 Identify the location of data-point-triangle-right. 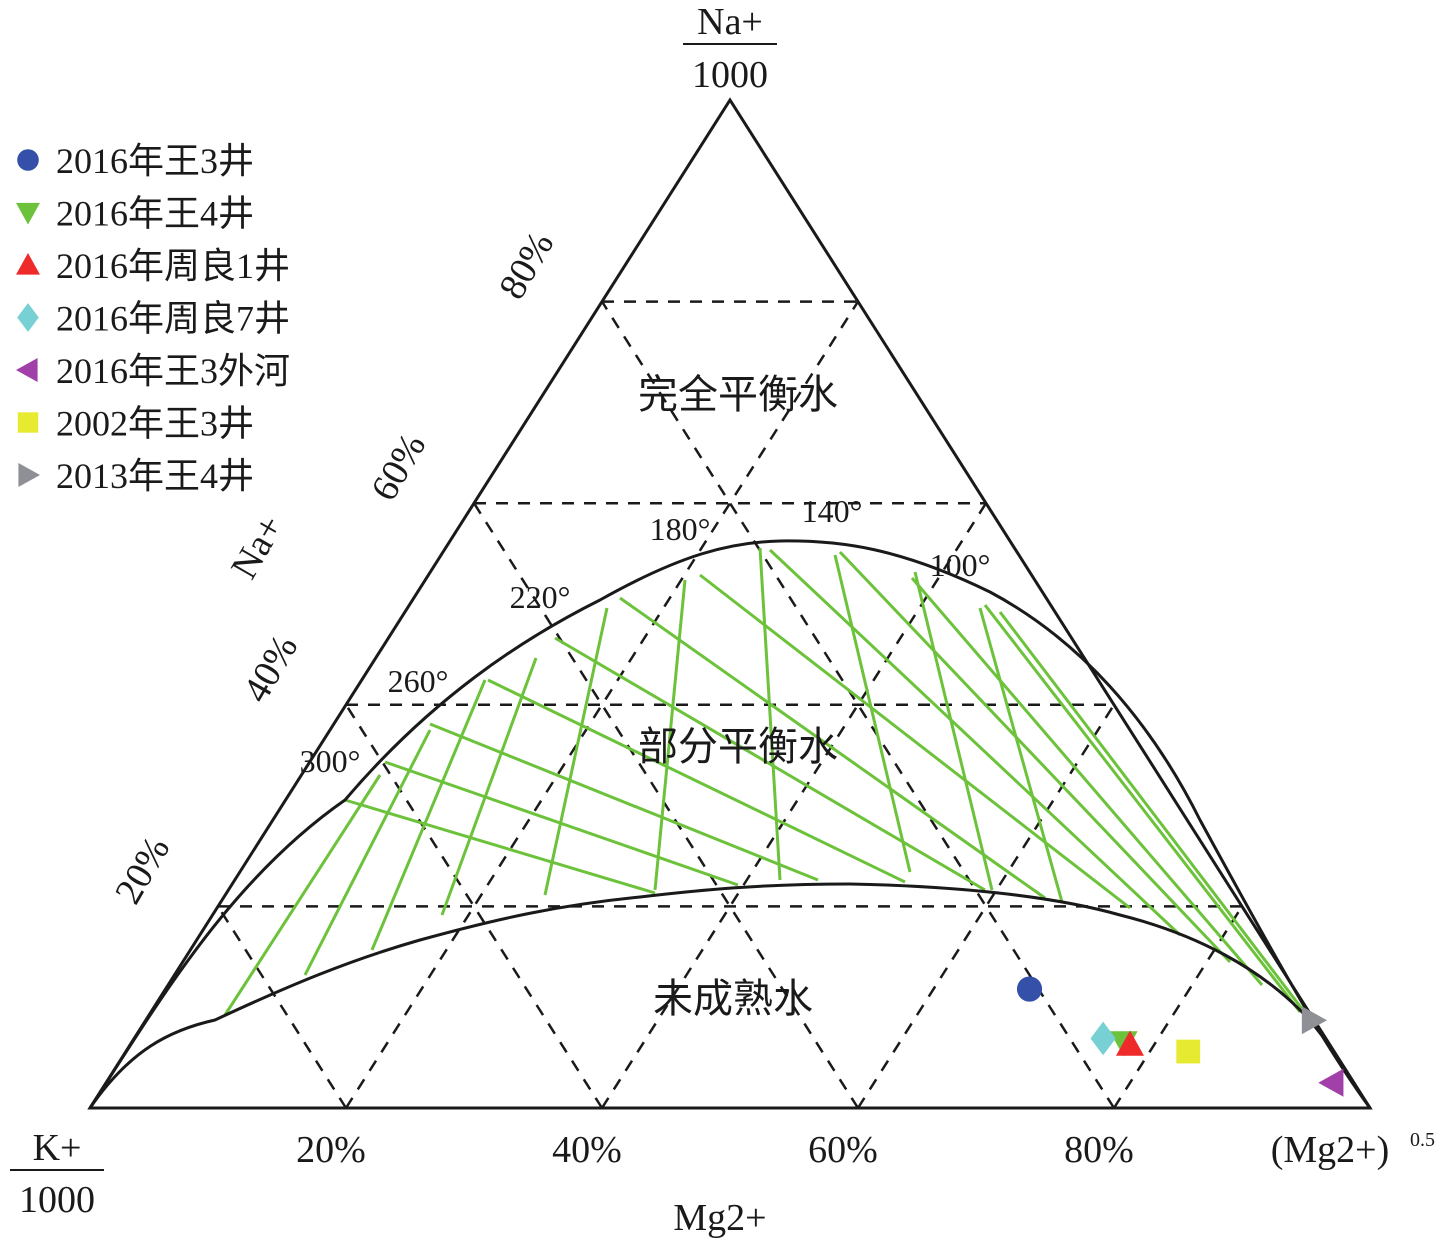
(1314, 1020).